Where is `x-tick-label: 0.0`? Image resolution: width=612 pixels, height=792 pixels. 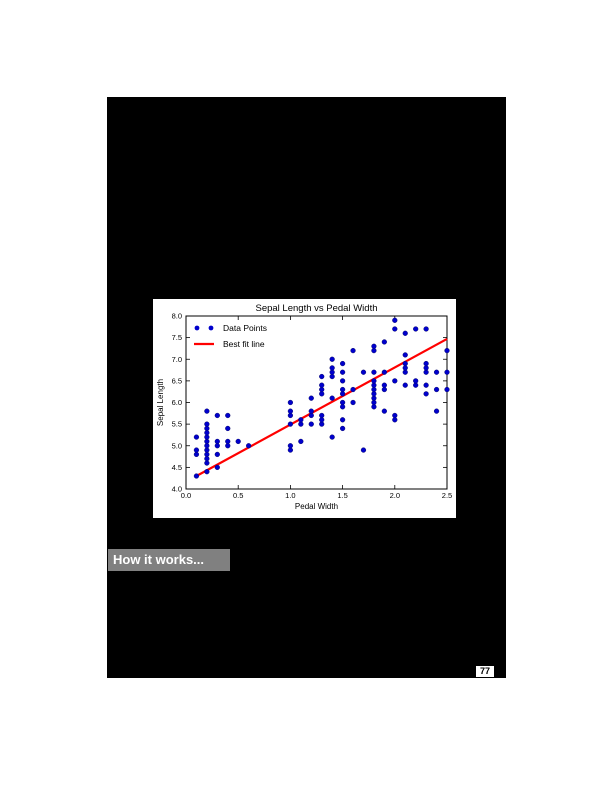
x-tick-label: 0.0 is located at coordinates (186, 495).